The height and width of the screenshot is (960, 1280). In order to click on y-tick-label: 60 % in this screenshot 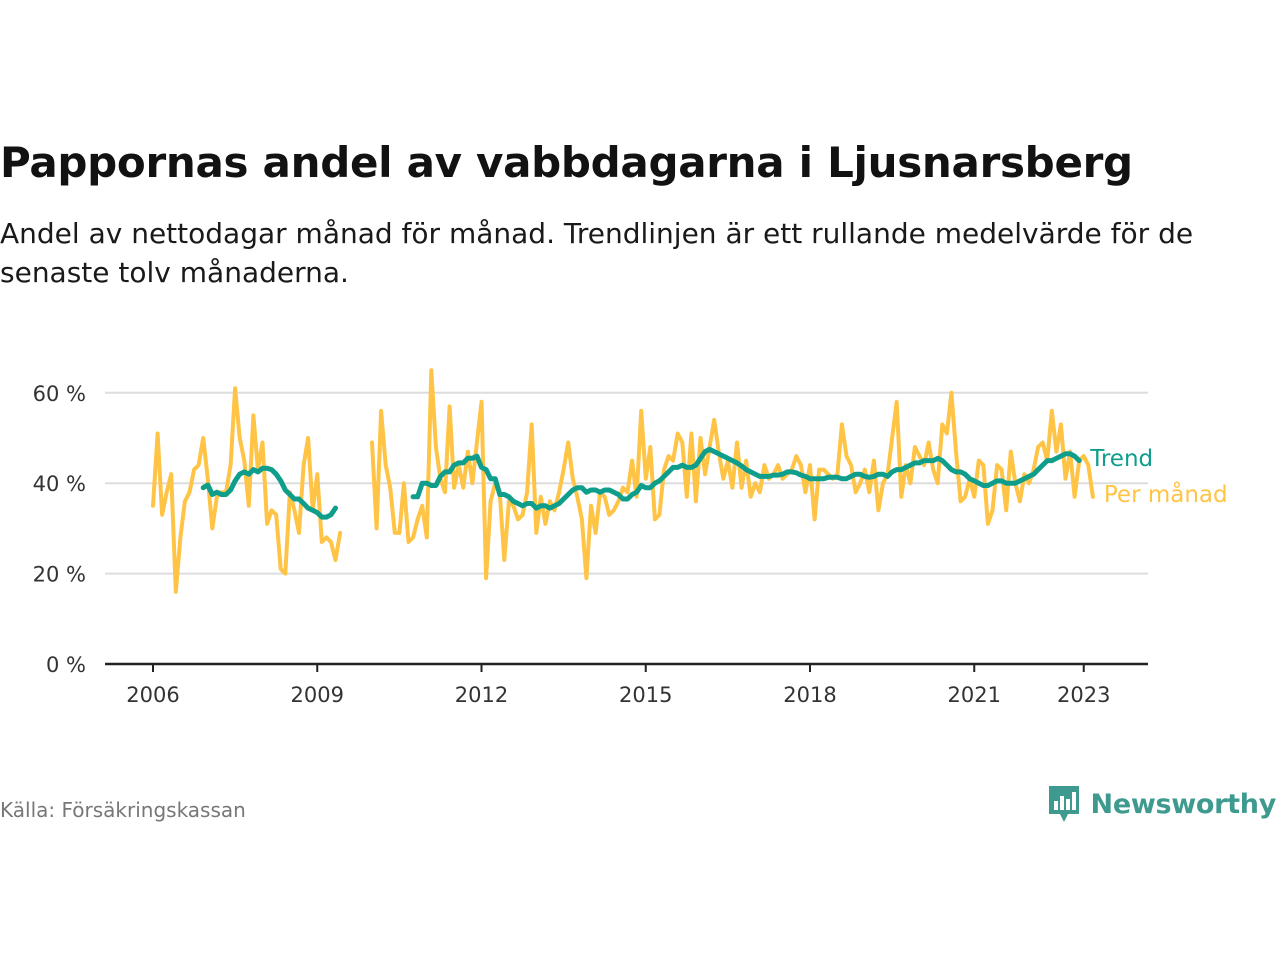, I will do `click(59, 394)`.